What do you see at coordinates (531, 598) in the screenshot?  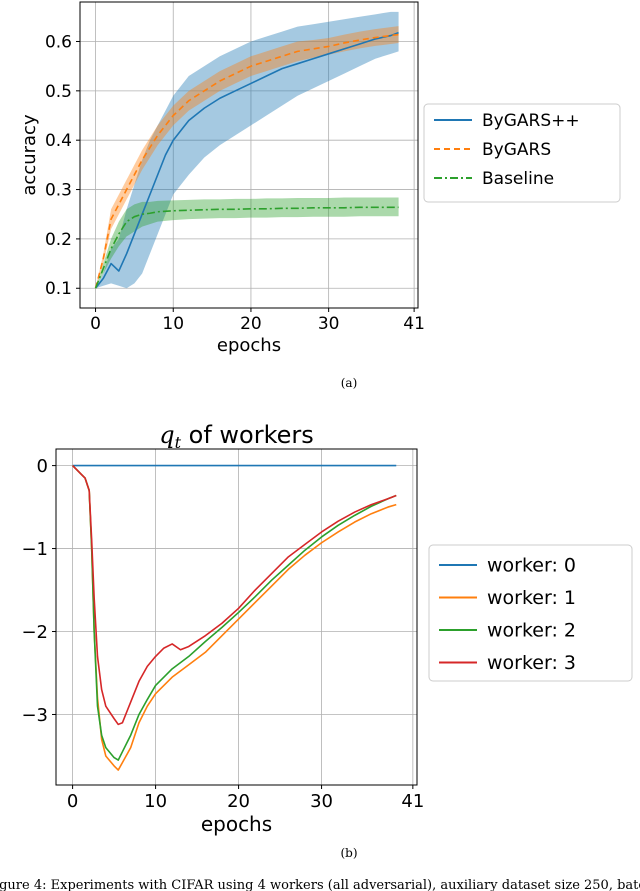 I see `legend-label: worker: 1` at bounding box center [531, 598].